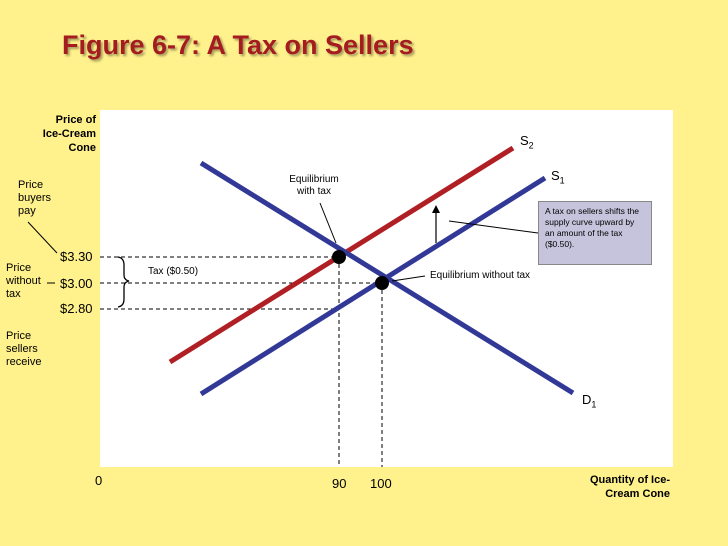 This screenshot has width=728, height=546. I want to click on price-label-buyers: $3.30, so click(76, 256).